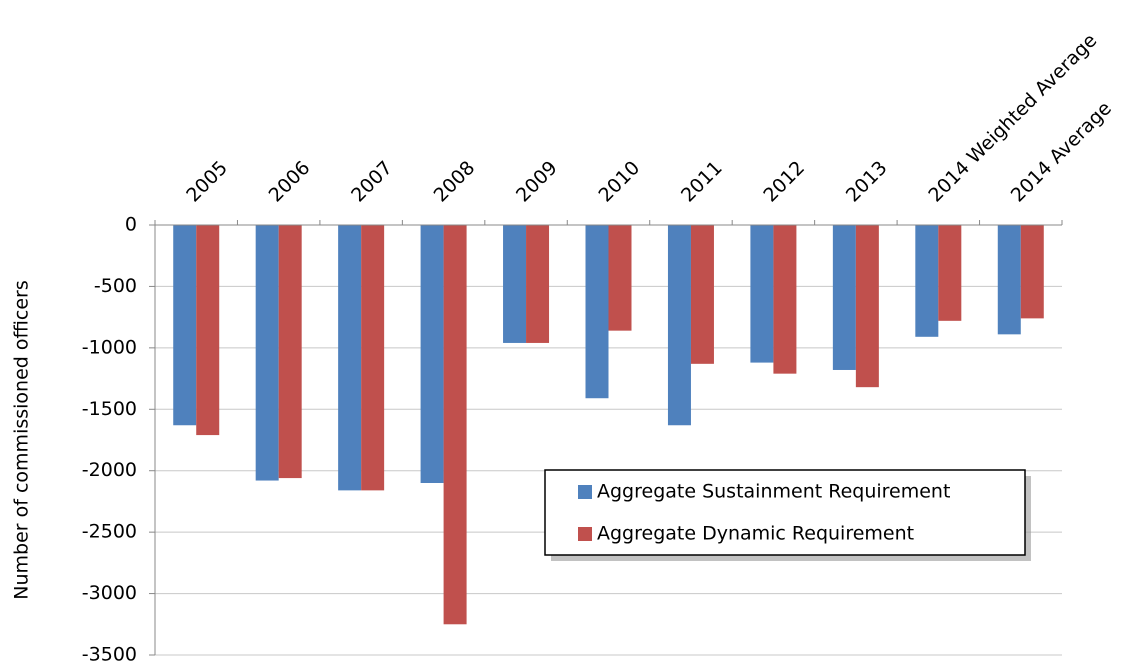 This screenshot has height=664, width=1138. Describe the element at coordinates (372, 182) in the screenshot. I see `x-tick-label: 2007` at that location.